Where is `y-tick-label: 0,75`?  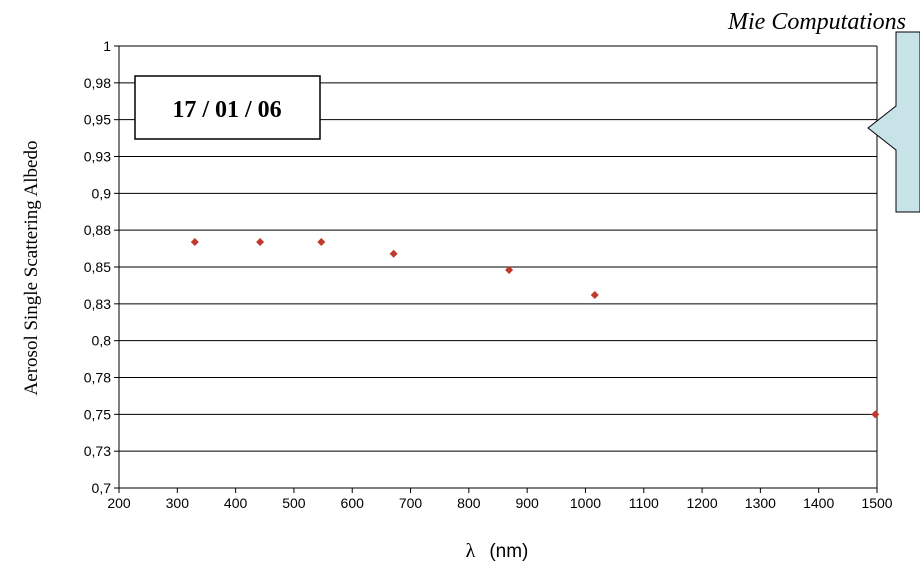 y-tick-label: 0,75 is located at coordinates (97, 414).